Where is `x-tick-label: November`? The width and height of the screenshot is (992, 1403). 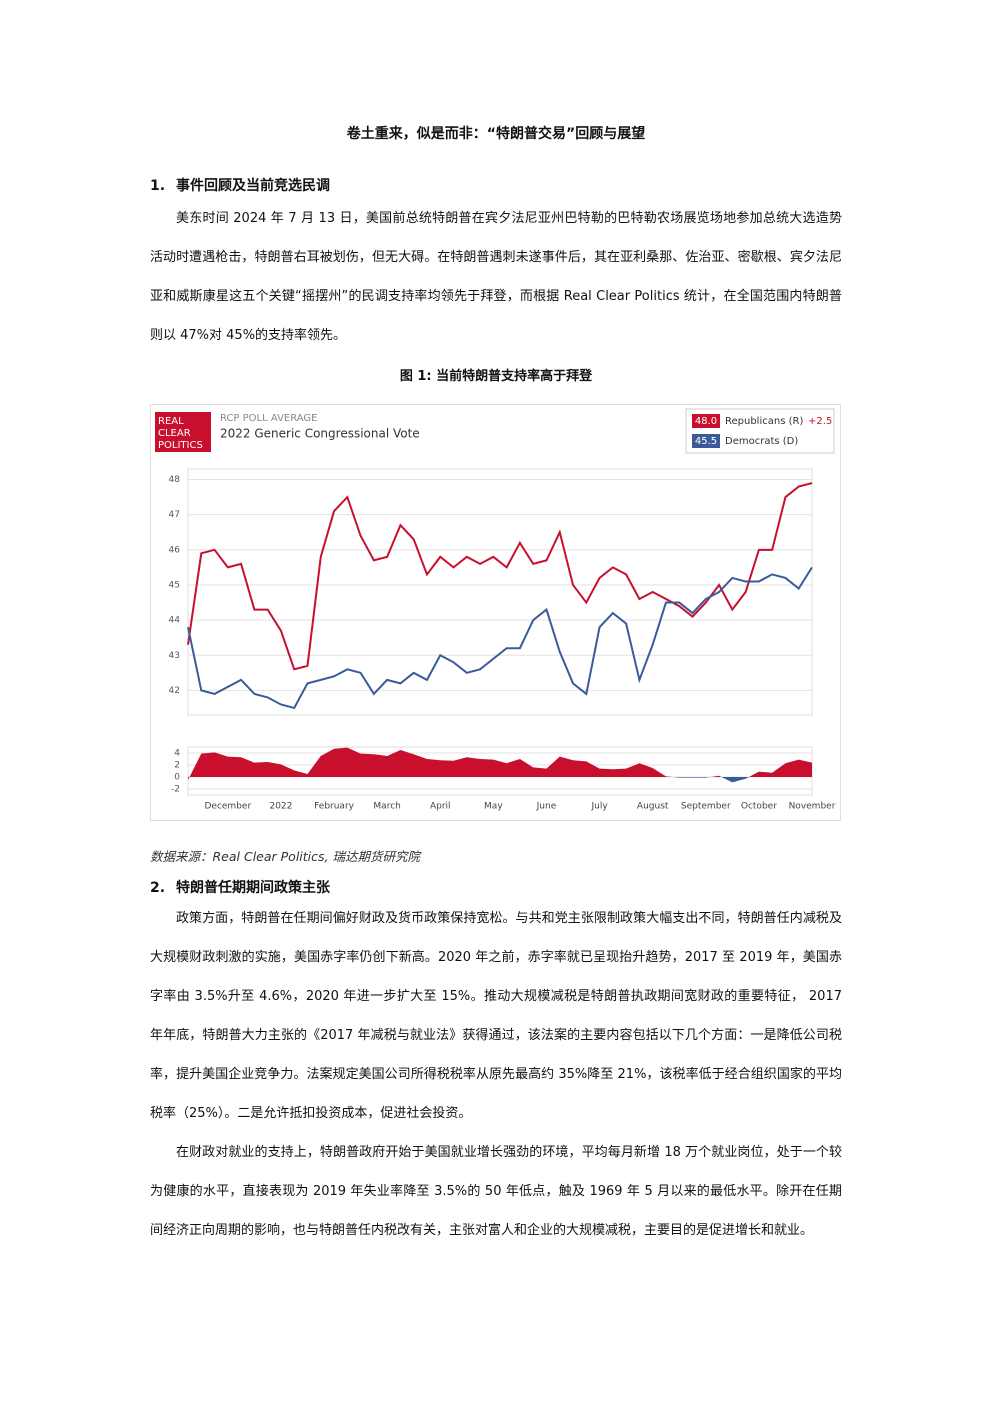 x-tick-label: November is located at coordinates (812, 807).